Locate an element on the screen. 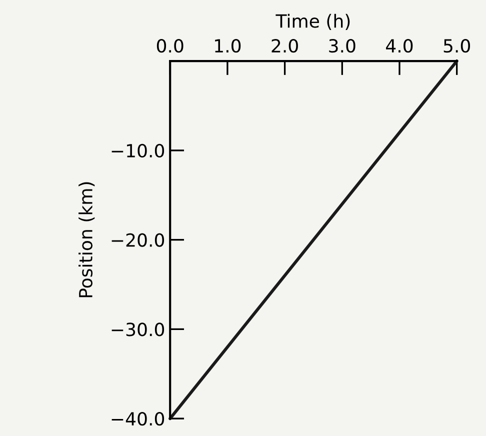 The width and height of the screenshot is (486, 436). x-tick-label: 5.0 is located at coordinates (457, 46).